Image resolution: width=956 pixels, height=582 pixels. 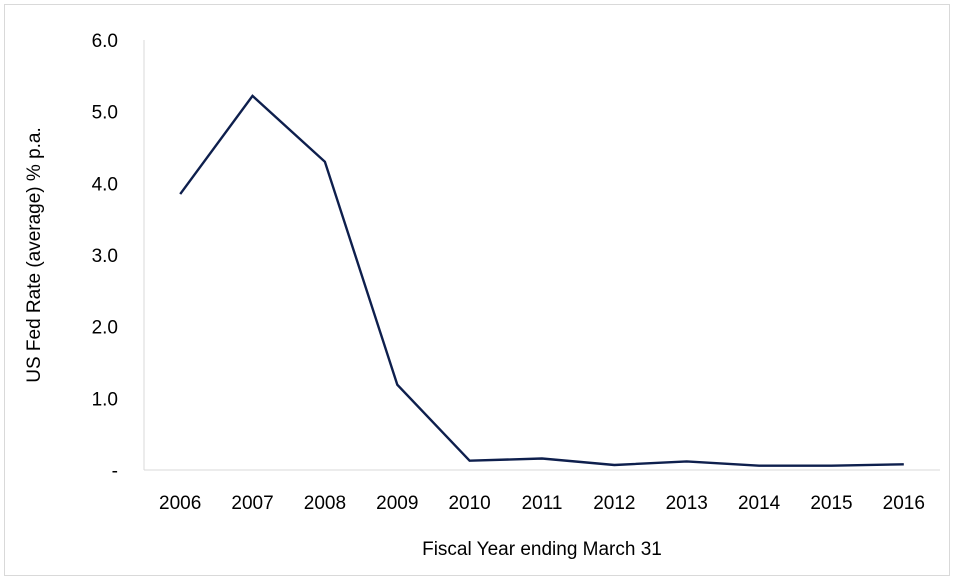 I want to click on y-axis-ticks: - 1.0 2.0 3.0 4.0 5.0 6.0, so click(x=105, y=256).